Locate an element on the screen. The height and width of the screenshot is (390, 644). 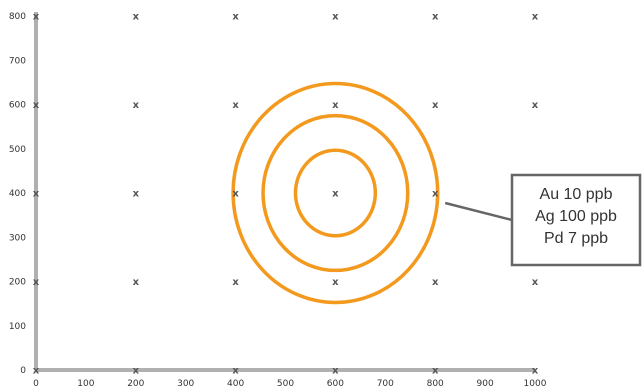
y-tick-label: 500 is located at coordinates (17, 150).